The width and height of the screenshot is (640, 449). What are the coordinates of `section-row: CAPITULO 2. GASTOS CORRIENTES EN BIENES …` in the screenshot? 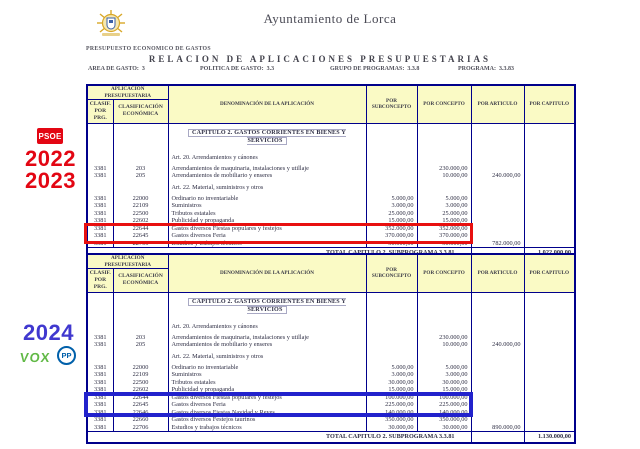 It's located at (331, 305).